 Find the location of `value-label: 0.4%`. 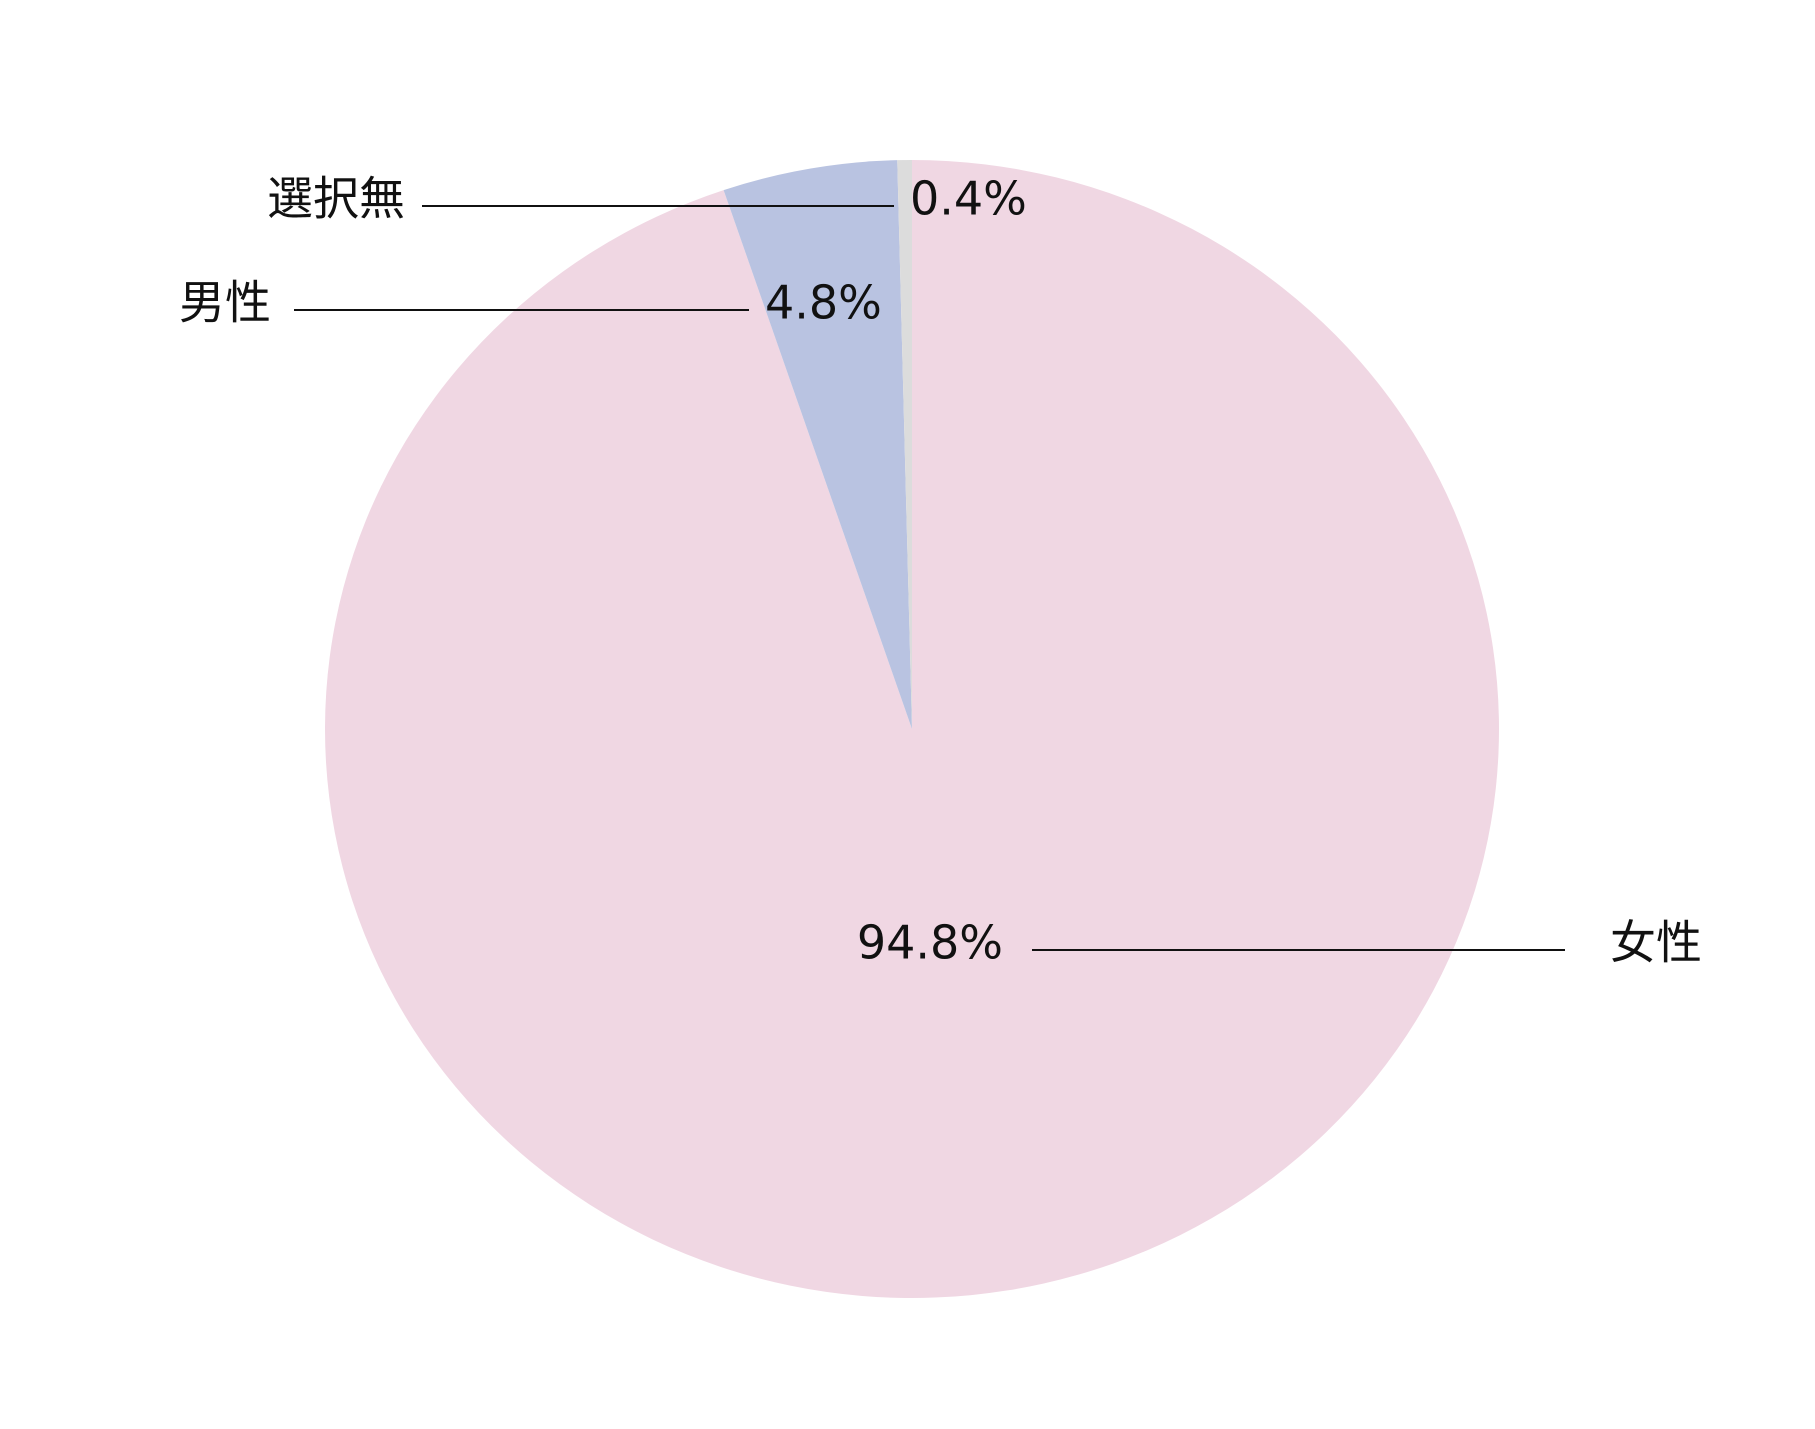

value-label: 0.4% is located at coordinates (968, 199).